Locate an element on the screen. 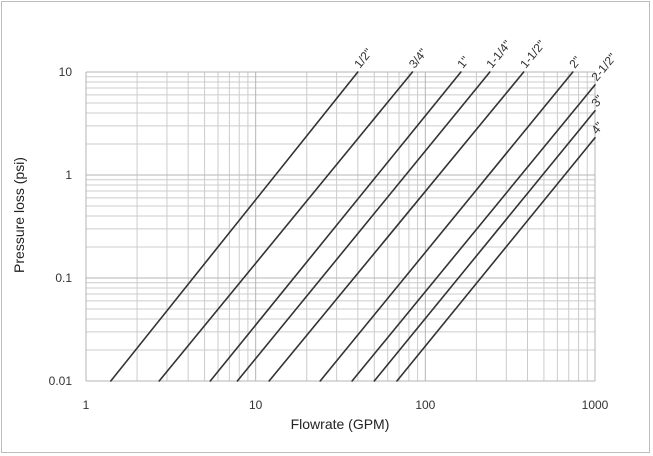 This screenshot has width=653, height=456. x-axis-title: Flowrate (GPM) is located at coordinates (340, 424).